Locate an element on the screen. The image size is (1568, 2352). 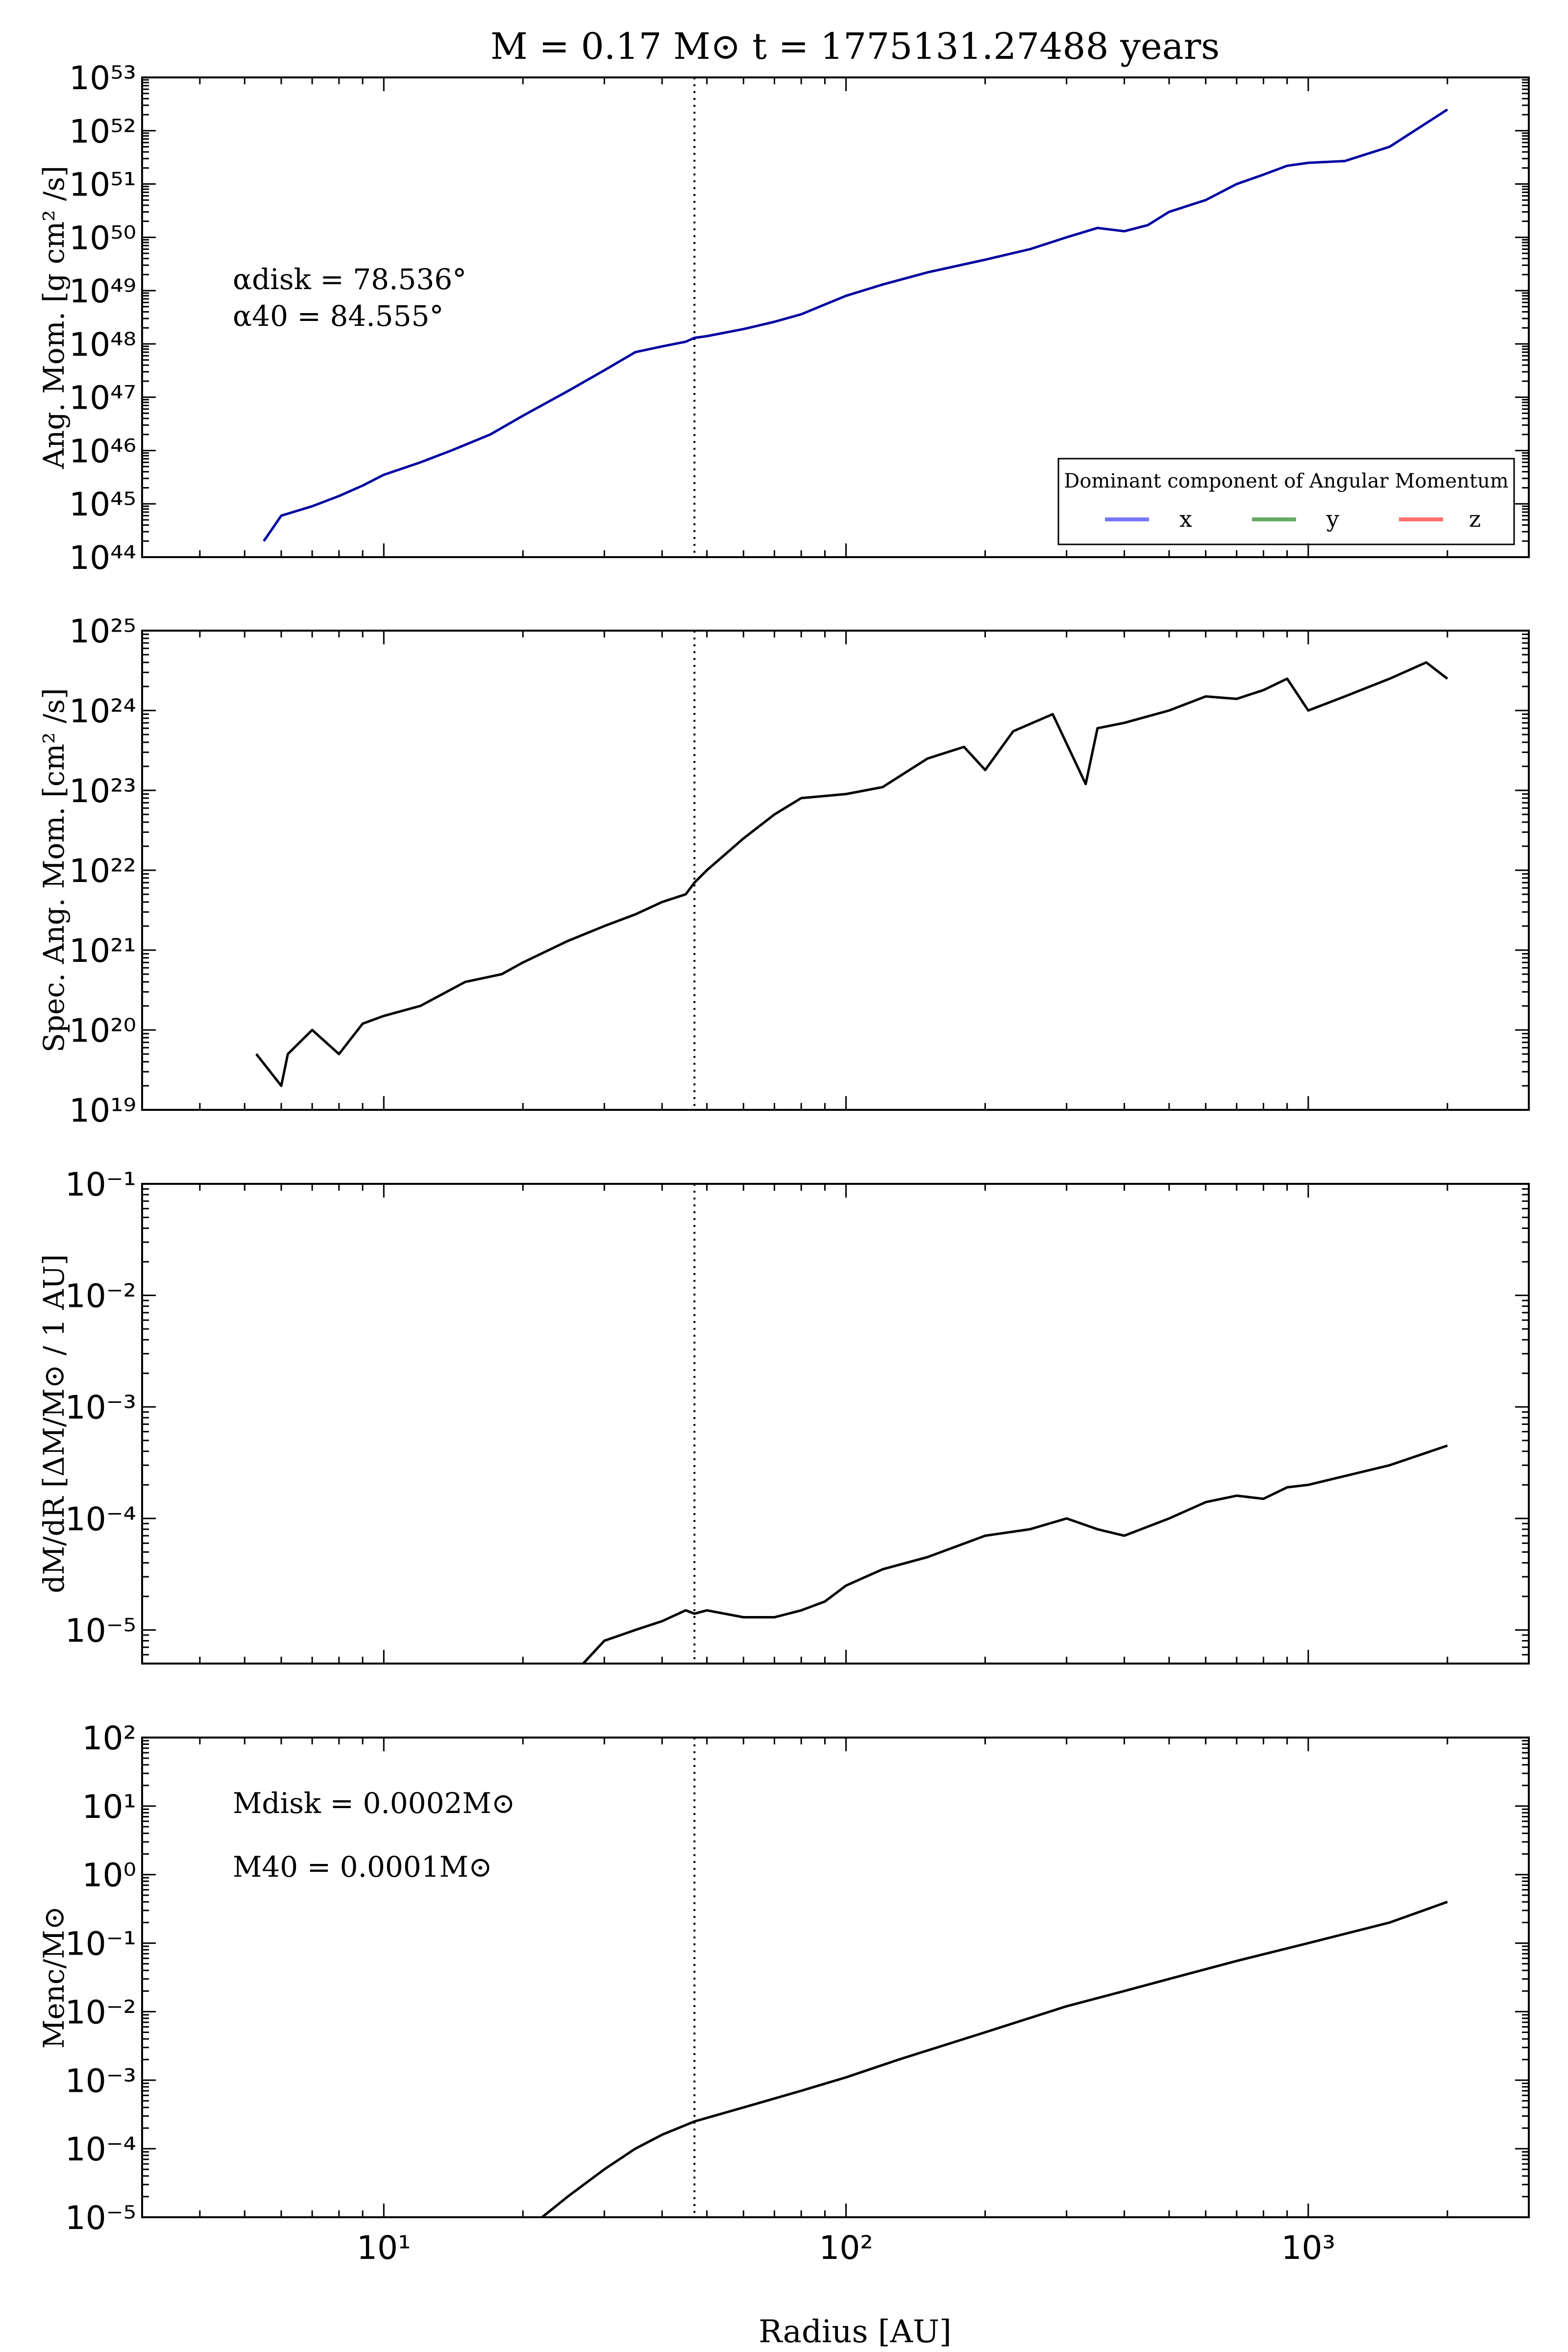
y-tick-label: 10²⁰ is located at coordinates (102, 1031).